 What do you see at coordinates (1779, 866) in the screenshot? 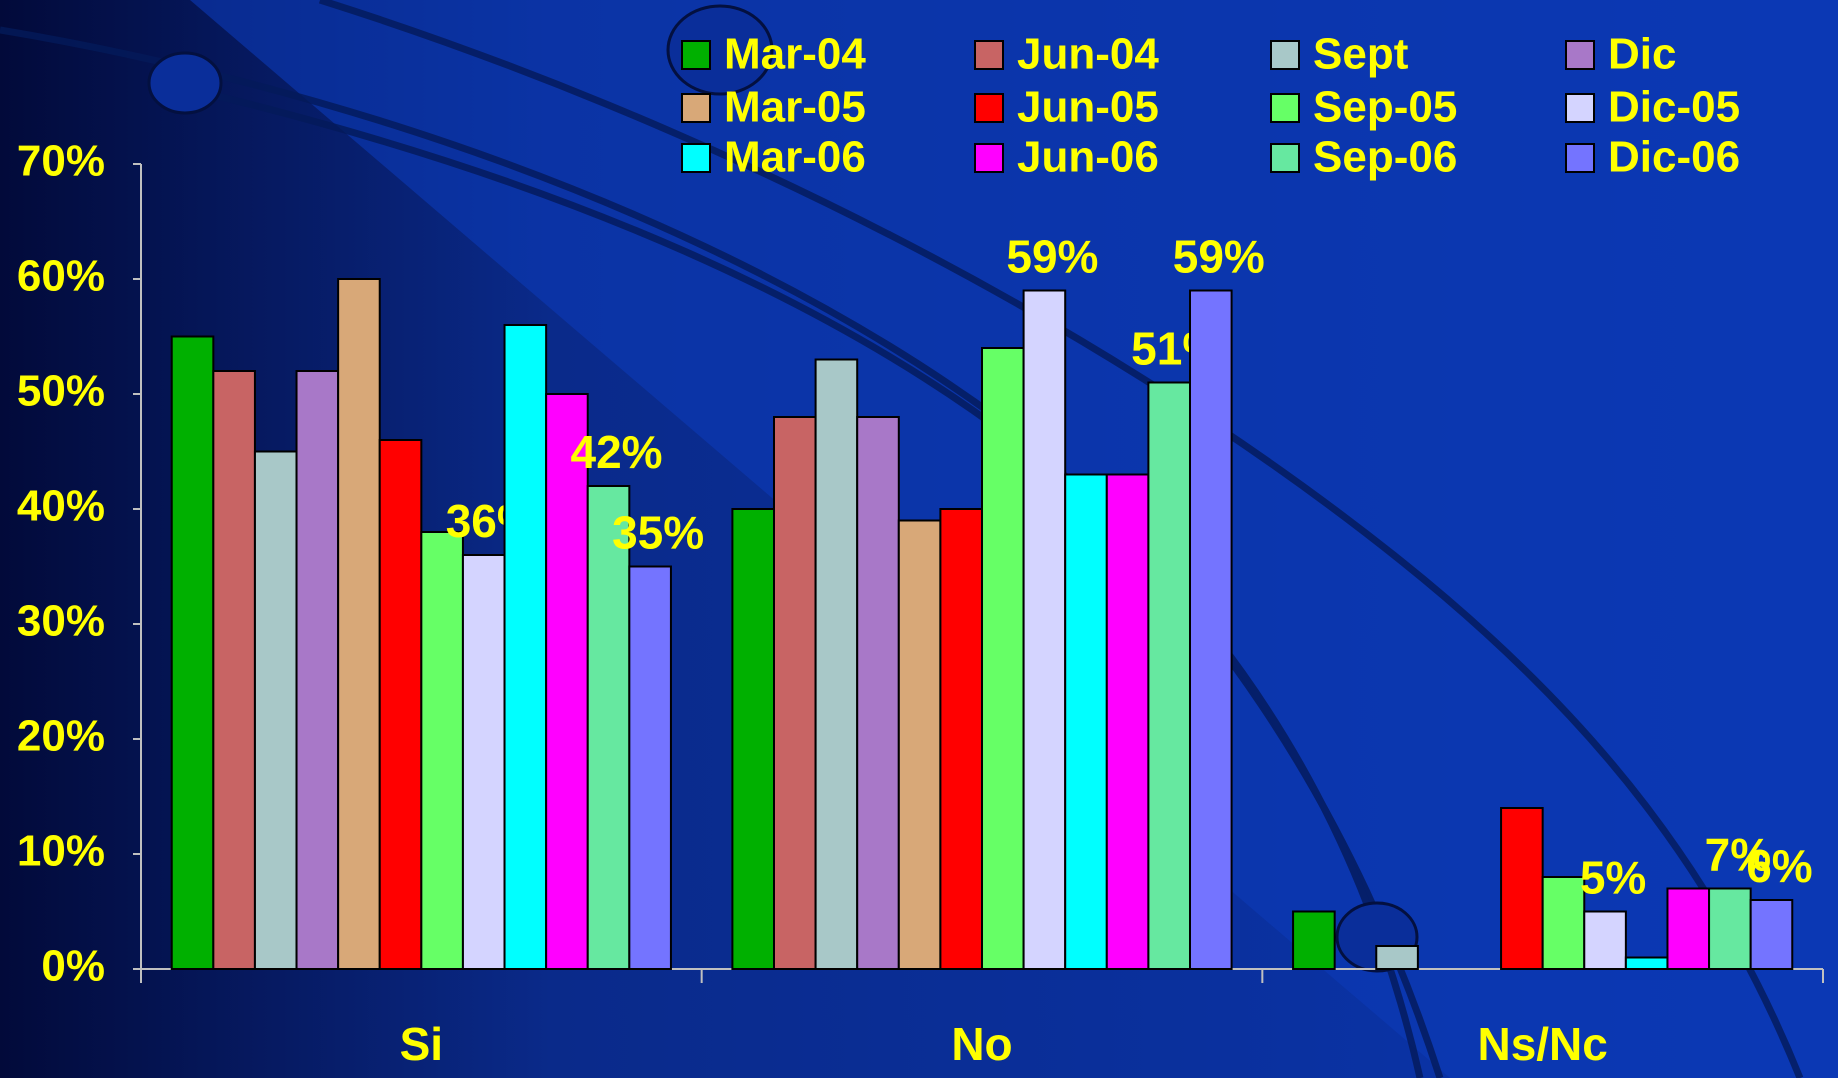
I see `data-label: 6%` at bounding box center [1779, 866].